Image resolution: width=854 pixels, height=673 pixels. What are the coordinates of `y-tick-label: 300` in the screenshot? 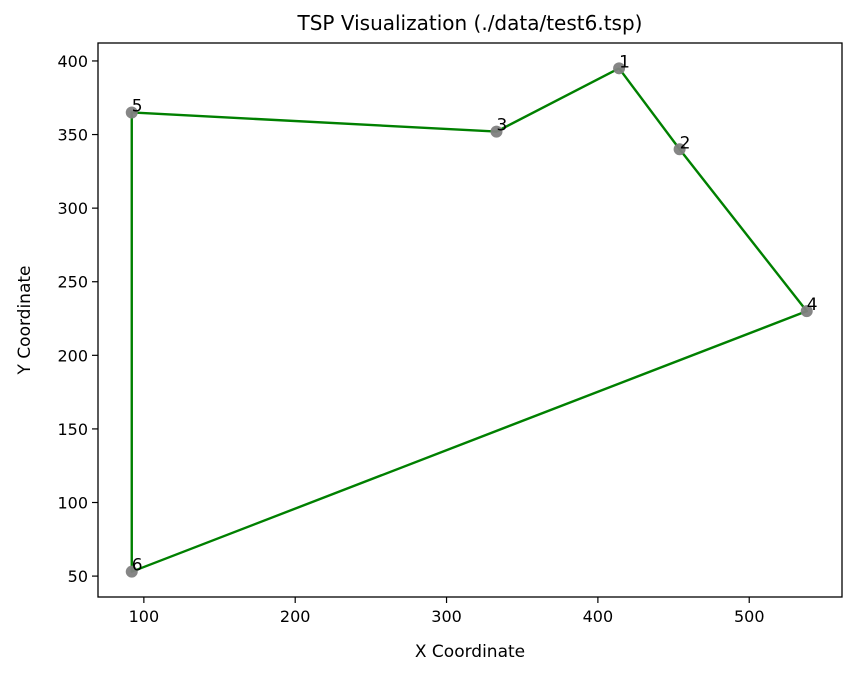 It's located at (72, 208).